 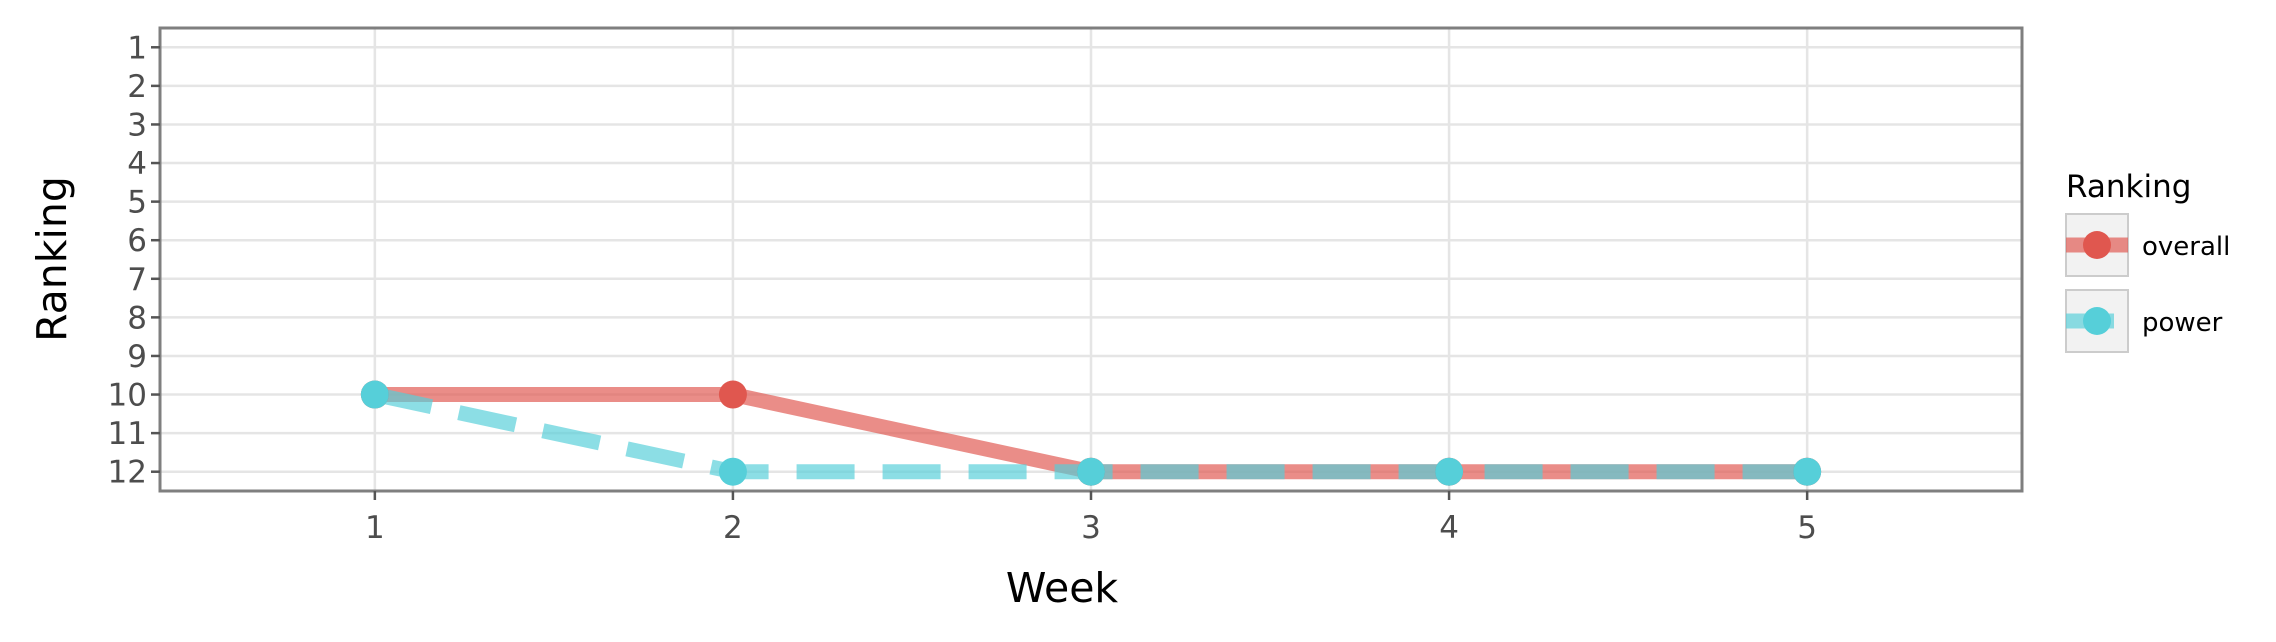 I want to click on legend: Ranking overall power, so click(x=2147, y=261).